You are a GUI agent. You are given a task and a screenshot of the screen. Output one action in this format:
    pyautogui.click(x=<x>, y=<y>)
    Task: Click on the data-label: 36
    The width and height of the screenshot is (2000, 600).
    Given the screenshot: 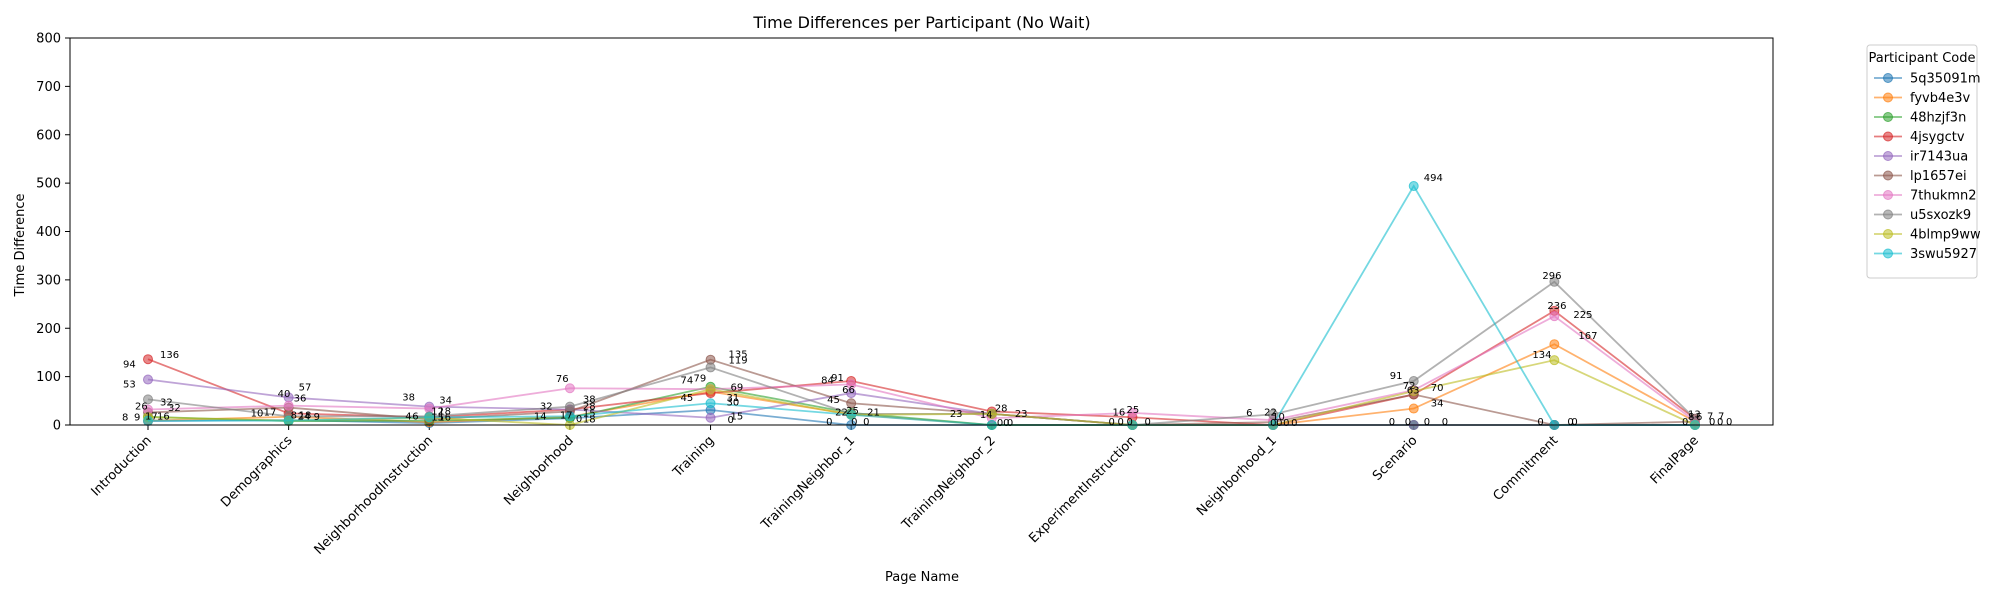 What is the action you would take?
    pyautogui.click(x=300, y=398)
    